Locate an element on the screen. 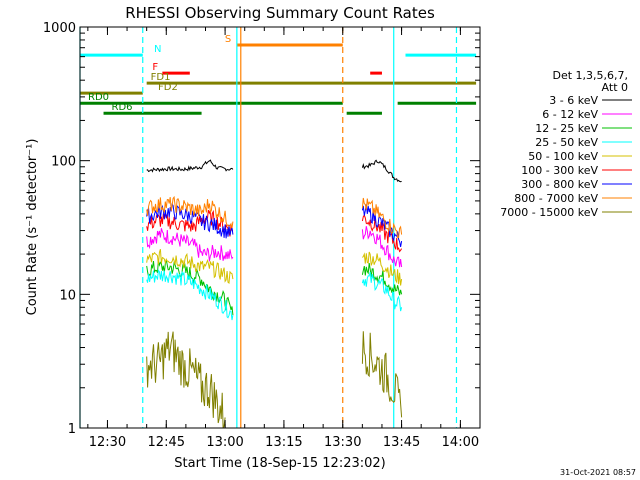 The width and height of the screenshot is (640, 480). legend-entry-label: 3 - 6 keV is located at coordinates (573, 100).